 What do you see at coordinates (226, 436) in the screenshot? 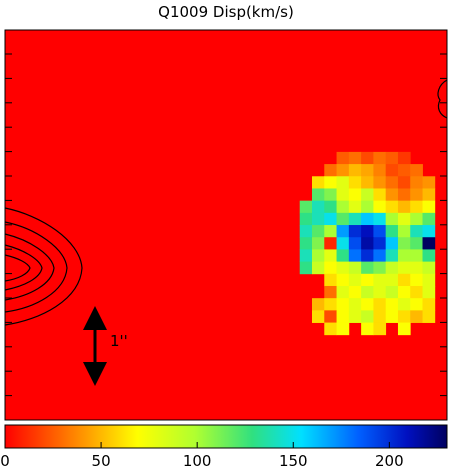
I see `colorbar` at bounding box center [226, 436].